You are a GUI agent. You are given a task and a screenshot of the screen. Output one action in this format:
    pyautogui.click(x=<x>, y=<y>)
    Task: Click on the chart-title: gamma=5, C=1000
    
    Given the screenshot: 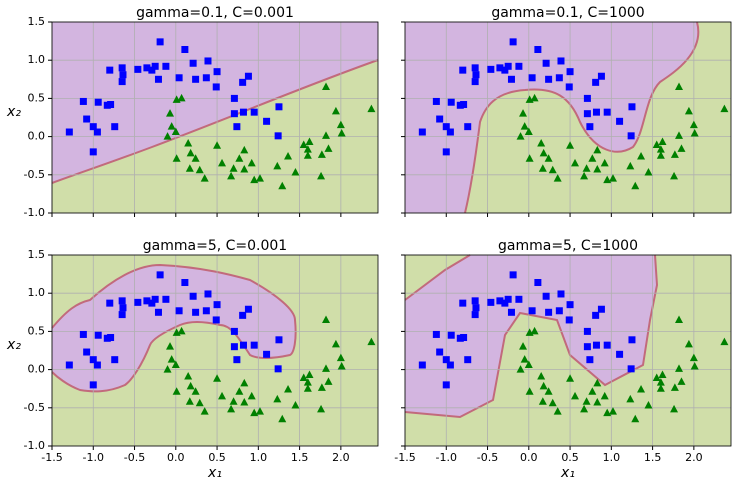 What is the action you would take?
    pyautogui.click(x=568, y=246)
    